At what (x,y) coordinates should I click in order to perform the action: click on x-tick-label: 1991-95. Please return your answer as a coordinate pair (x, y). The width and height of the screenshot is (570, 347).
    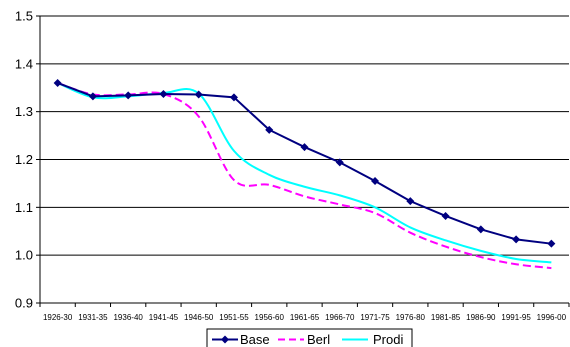
    Looking at the image, I should click on (516, 317).